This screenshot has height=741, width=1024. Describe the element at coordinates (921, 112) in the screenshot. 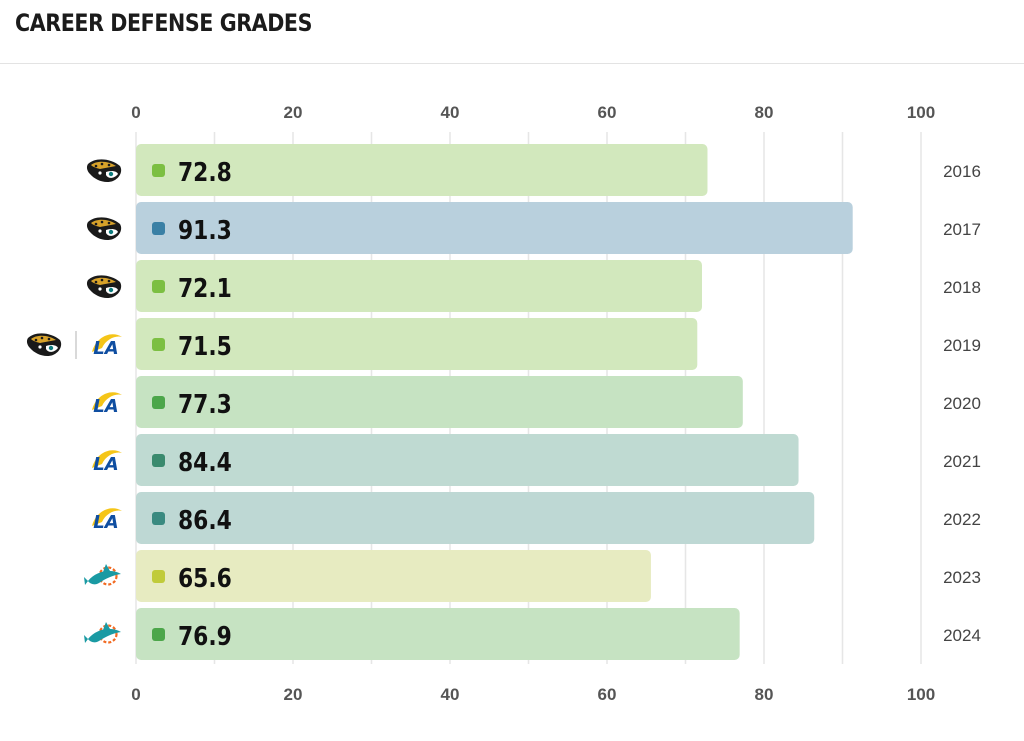

I see `x-tick-label-top: 100` at that location.